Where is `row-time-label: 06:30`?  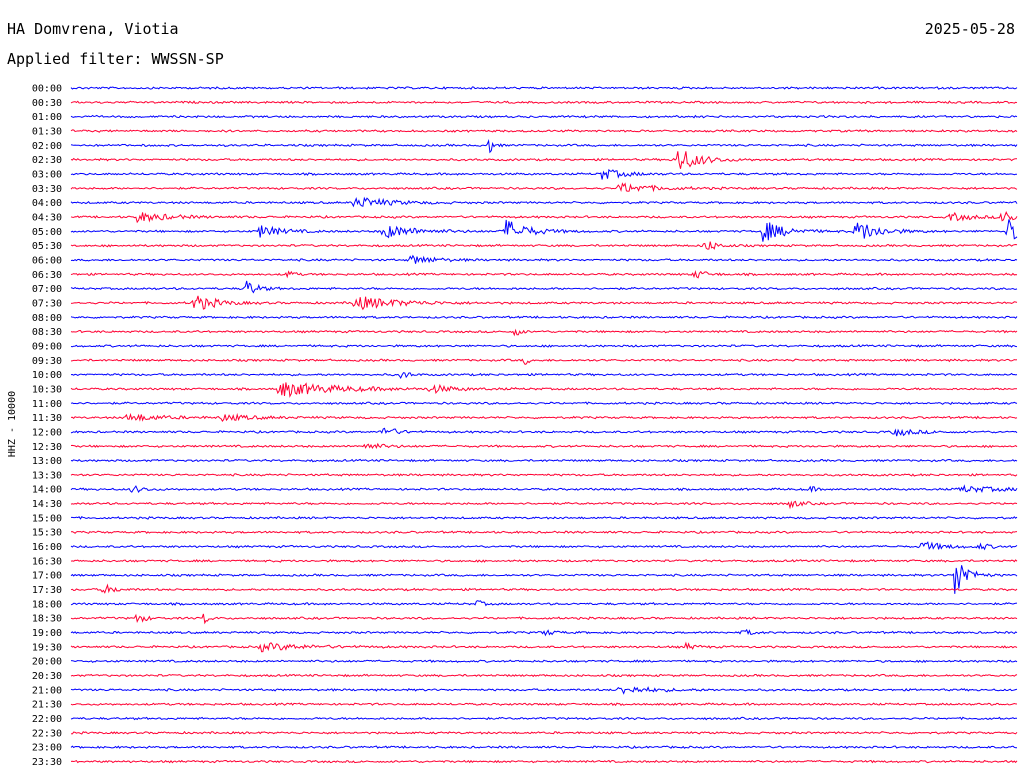 row-time-label: 06:30 is located at coordinates (47, 275).